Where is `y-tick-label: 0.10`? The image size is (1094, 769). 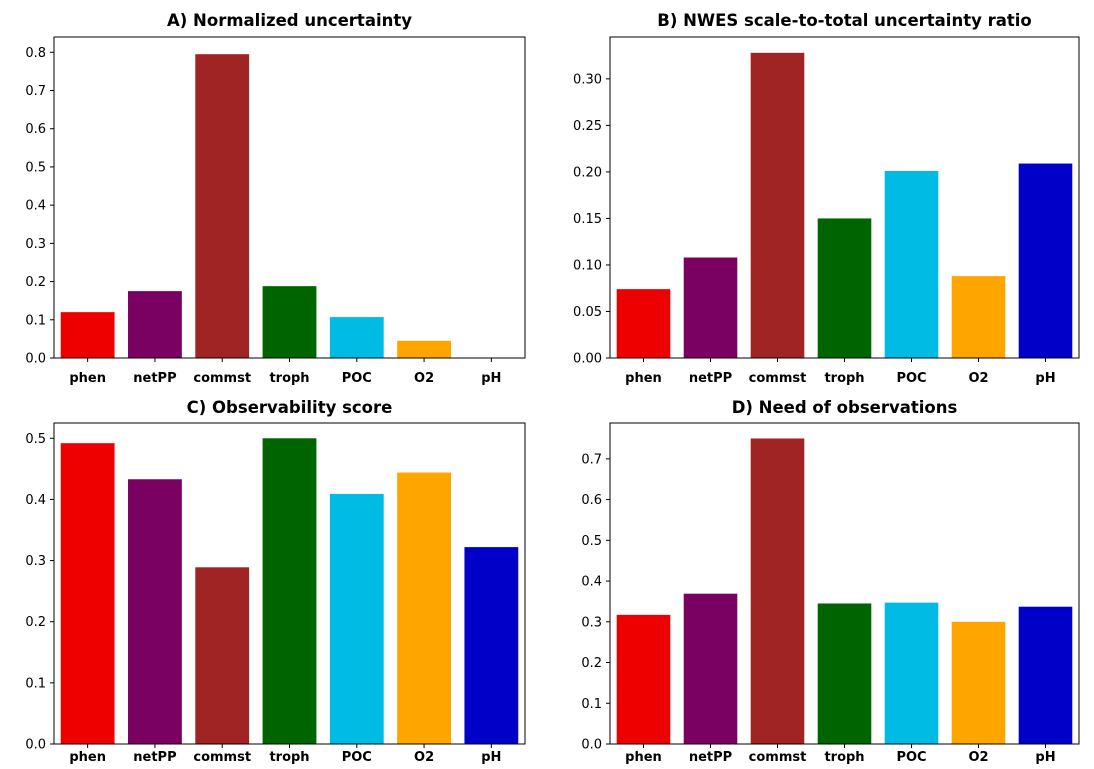
y-tick-label: 0.10 is located at coordinates (587, 265).